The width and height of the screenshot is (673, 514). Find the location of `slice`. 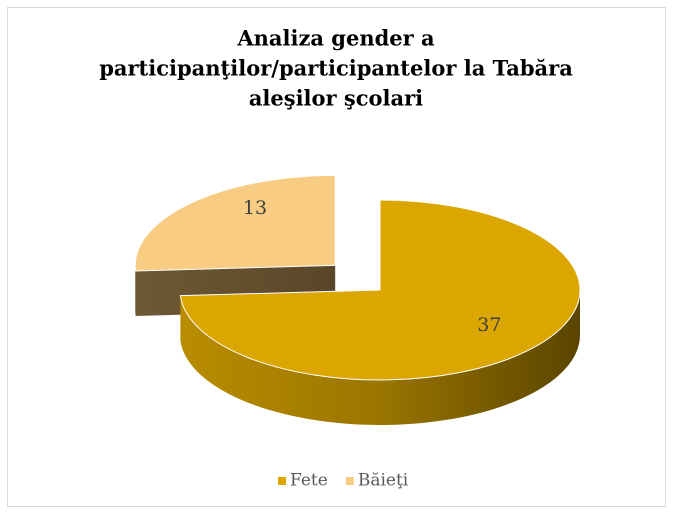

slice is located at coordinates (235, 223).